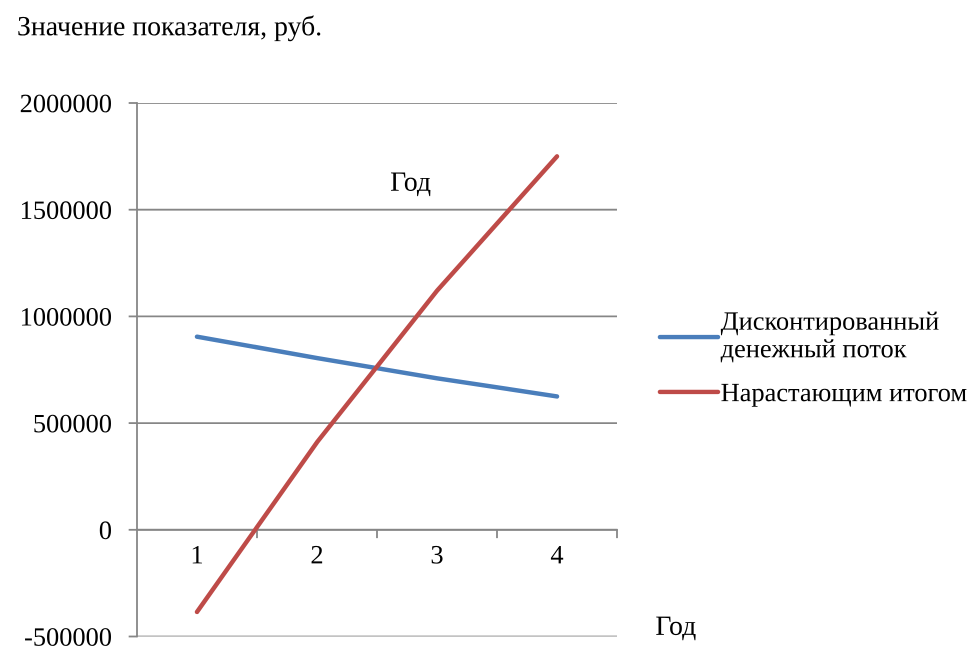 The height and width of the screenshot is (646, 968). Describe the element at coordinates (843, 395) in the screenshot. I see `legend-label: Нарастающим итогом` at that location.